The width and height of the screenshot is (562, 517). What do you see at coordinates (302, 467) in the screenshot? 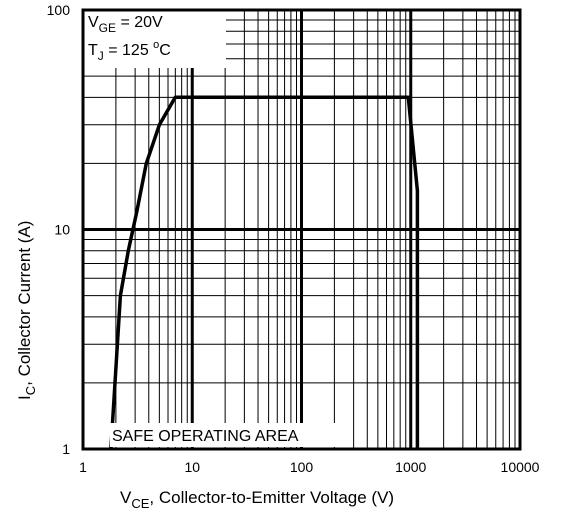
I see `x-tick-label: 100` at bounding box center [302, 467].